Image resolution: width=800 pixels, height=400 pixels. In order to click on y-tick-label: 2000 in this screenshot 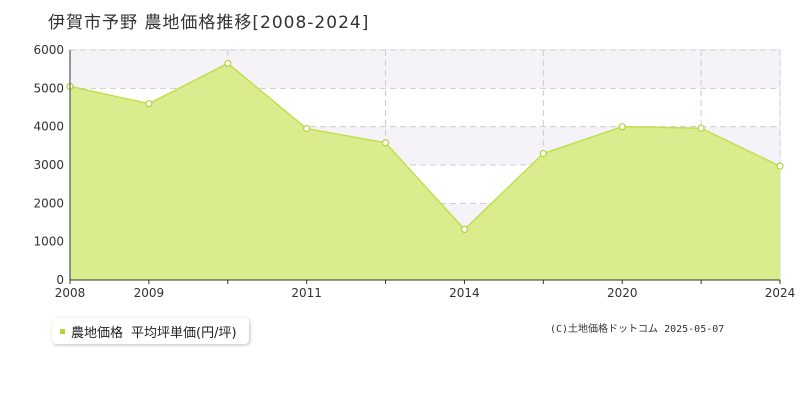, I will do `click(48, 203)`.